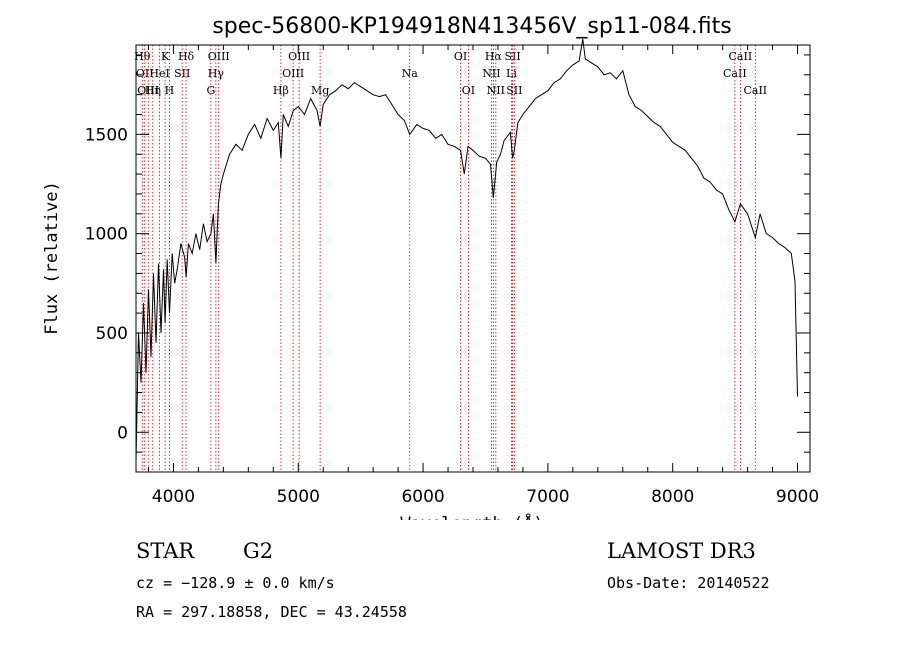  I want to click on line-label-25: CaII, so click(735, 73).